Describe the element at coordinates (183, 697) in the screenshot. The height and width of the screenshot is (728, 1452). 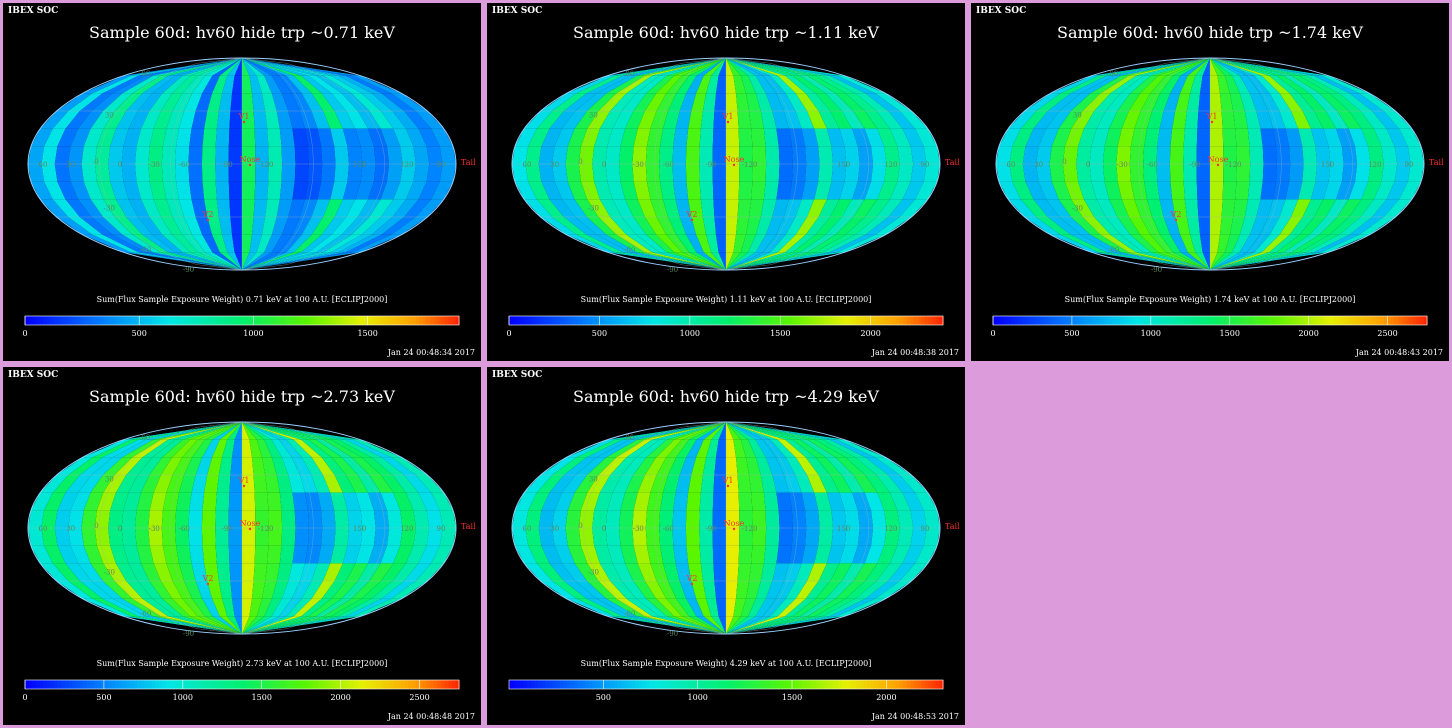
I see `colorbar-tick-label: 1000` at that location.